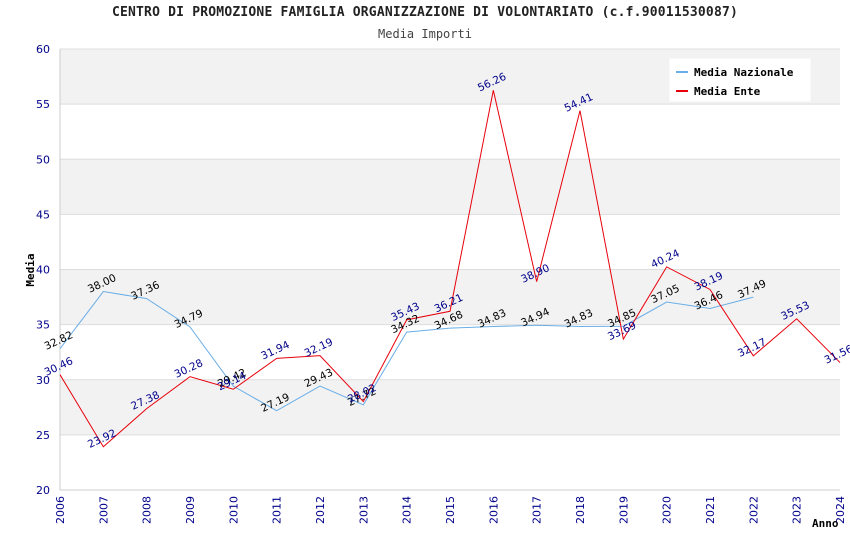 Image resolution: width=850 pixels, height=550 pixels. Describe the element at coordinates (493, 510) in the screenshot. I see `x-tick-label: 2016` at that location.